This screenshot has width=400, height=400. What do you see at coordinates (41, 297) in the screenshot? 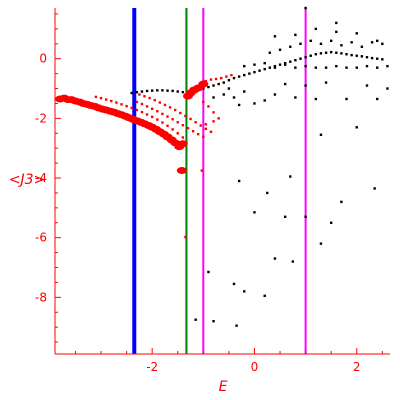
I see `y-tick-label: -8` at bounding box center [41, 297].